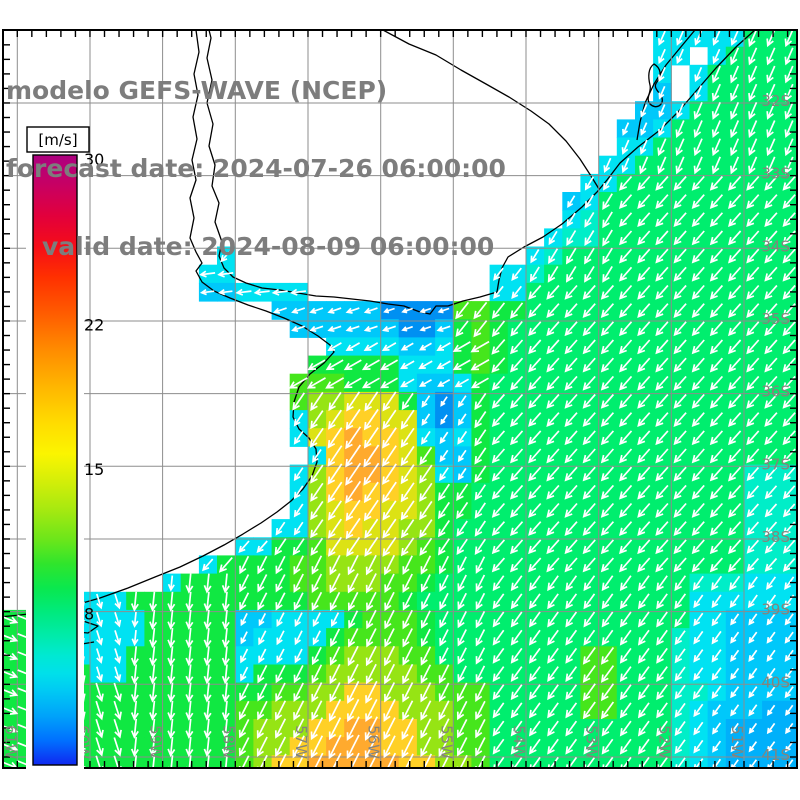 The width and height of the screenshot is (800, 800). What do you see at coordinates (592, 742) in the screenshot?
I see `longitude-label: 53W` at bounding box center [592, 742].